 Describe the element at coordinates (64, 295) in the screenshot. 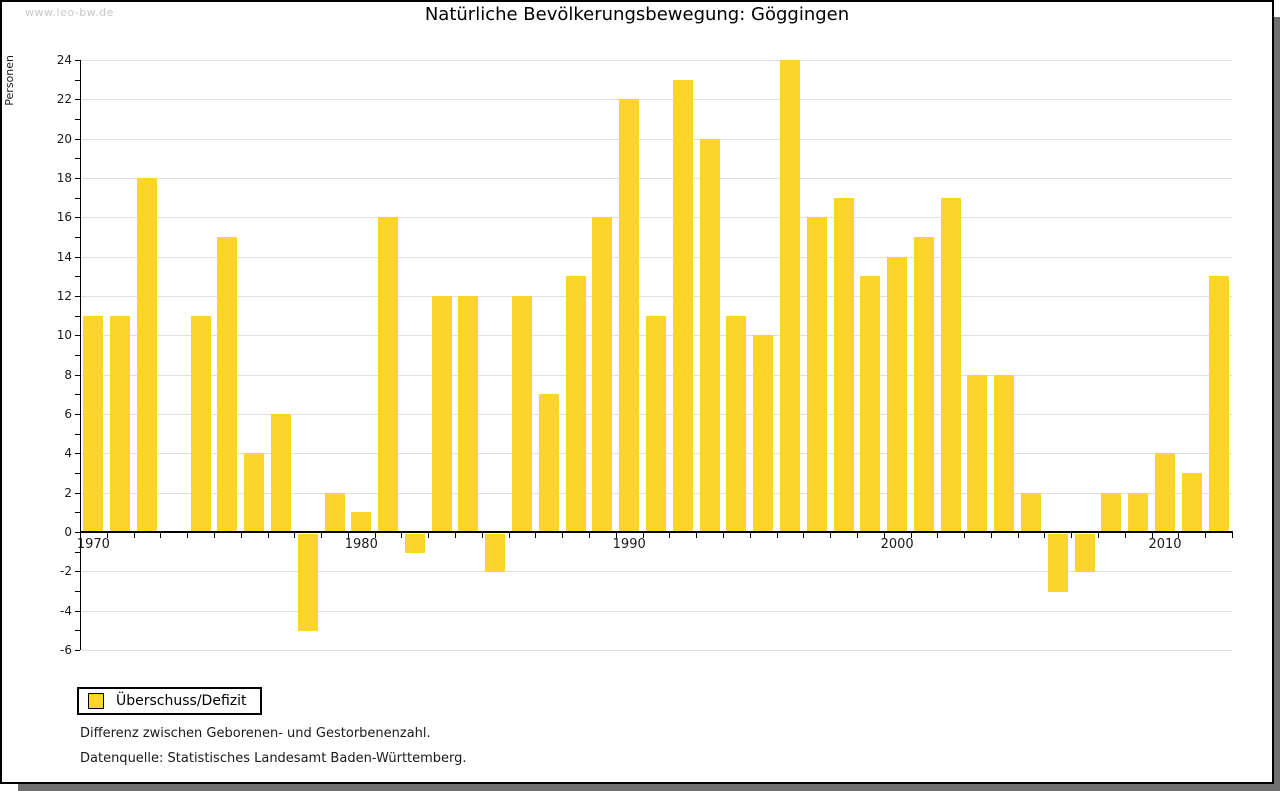

I see `y-tick-label-12: 12` at that location.